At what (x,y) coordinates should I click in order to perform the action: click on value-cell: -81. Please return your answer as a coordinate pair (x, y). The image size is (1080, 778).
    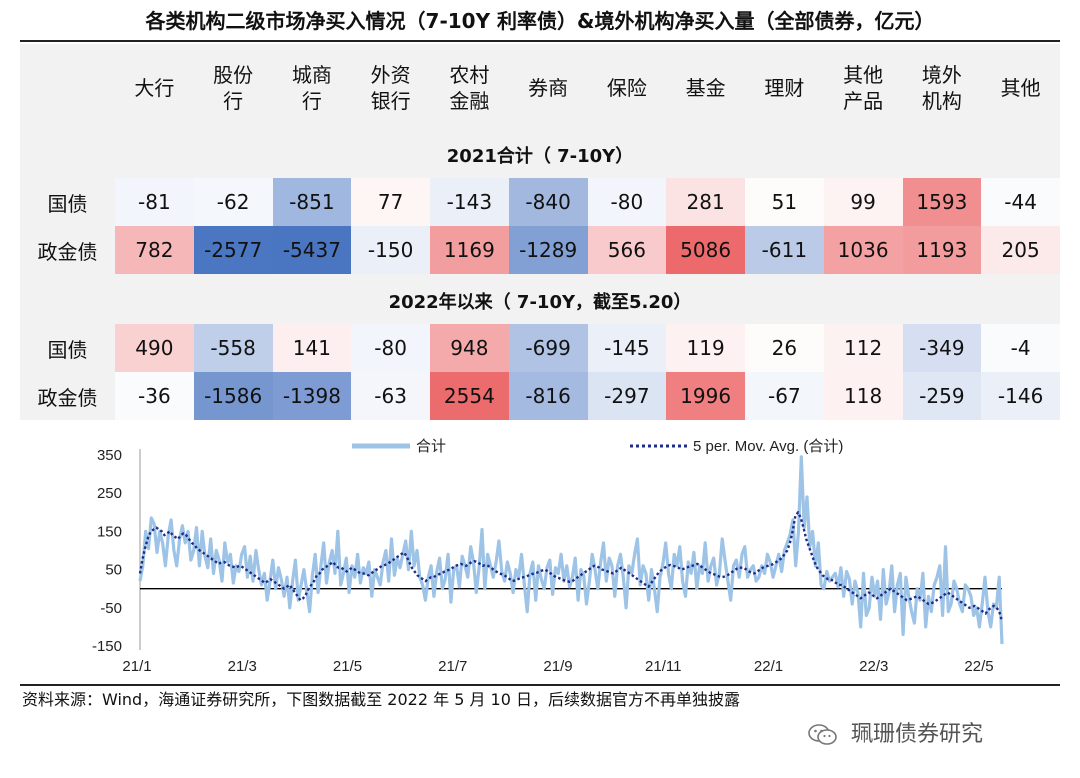
    Looking at the image, I should click on (154, 202).